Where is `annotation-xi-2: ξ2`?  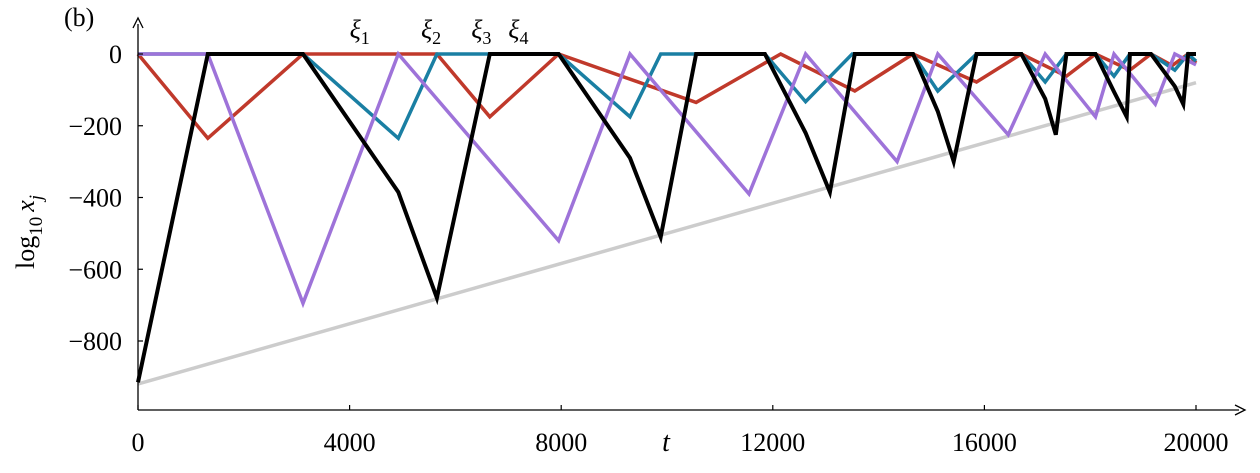
annotation-xi-2: ξ2 is located at coordinates (431, 31).